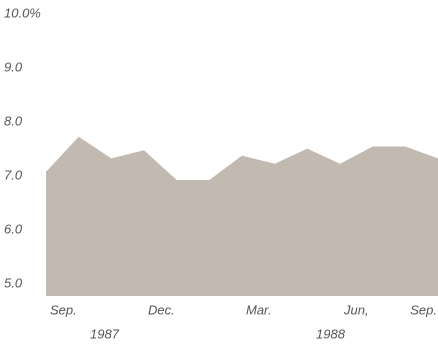  Describe the element at coordinates (259, 309) in the screenshot. I see `x-tick-label: Mar.` at that location.